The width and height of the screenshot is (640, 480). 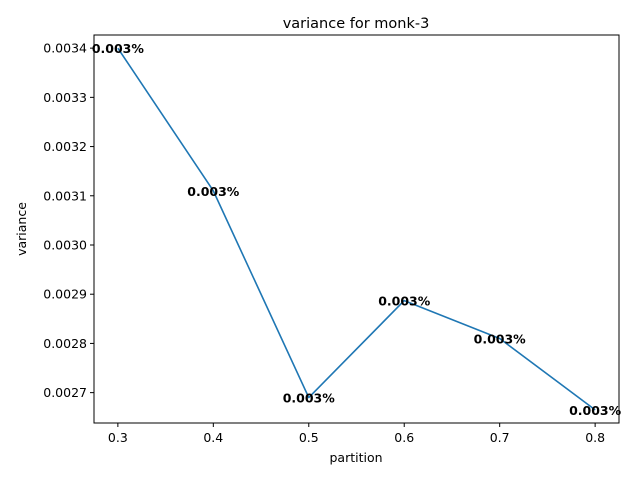 I want to click on x-tick-label: 0.4, so click(x=213, y=437).